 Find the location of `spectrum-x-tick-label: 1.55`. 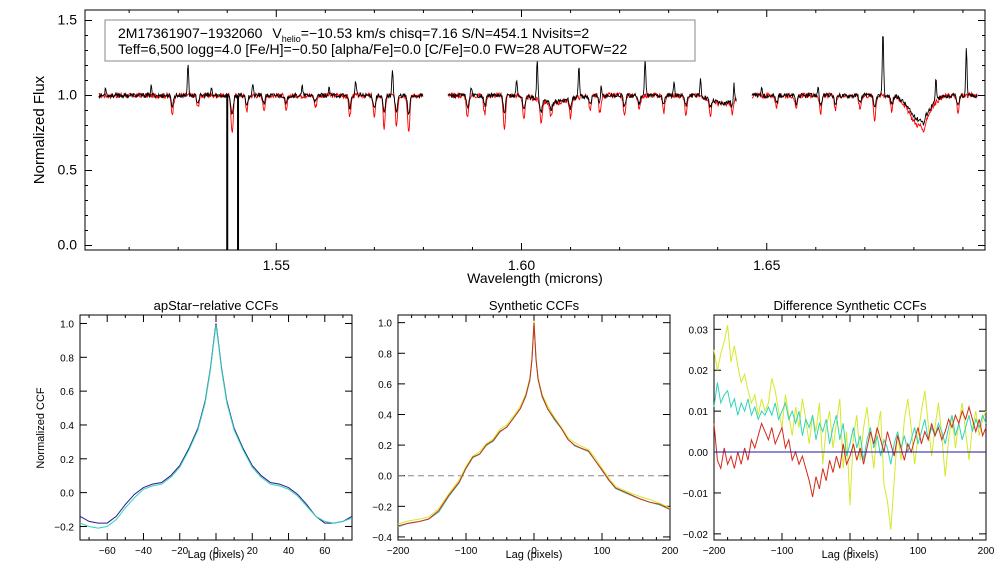

spectrum-x-tick-label: 1.55 is located at coordinates (276, 265).